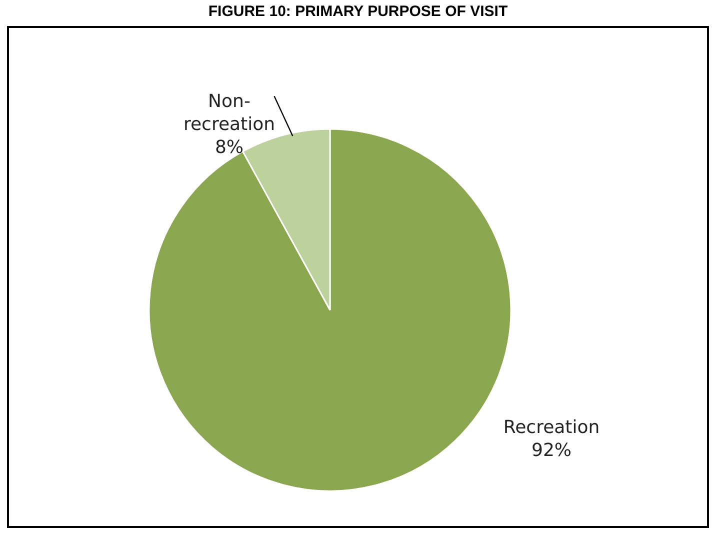 The width and height of the screenshot is (714, 540). What do you see at coordinates (229, 147) in the screenshot?
I see `data-label: 8%` at bounding box center [229, 147].